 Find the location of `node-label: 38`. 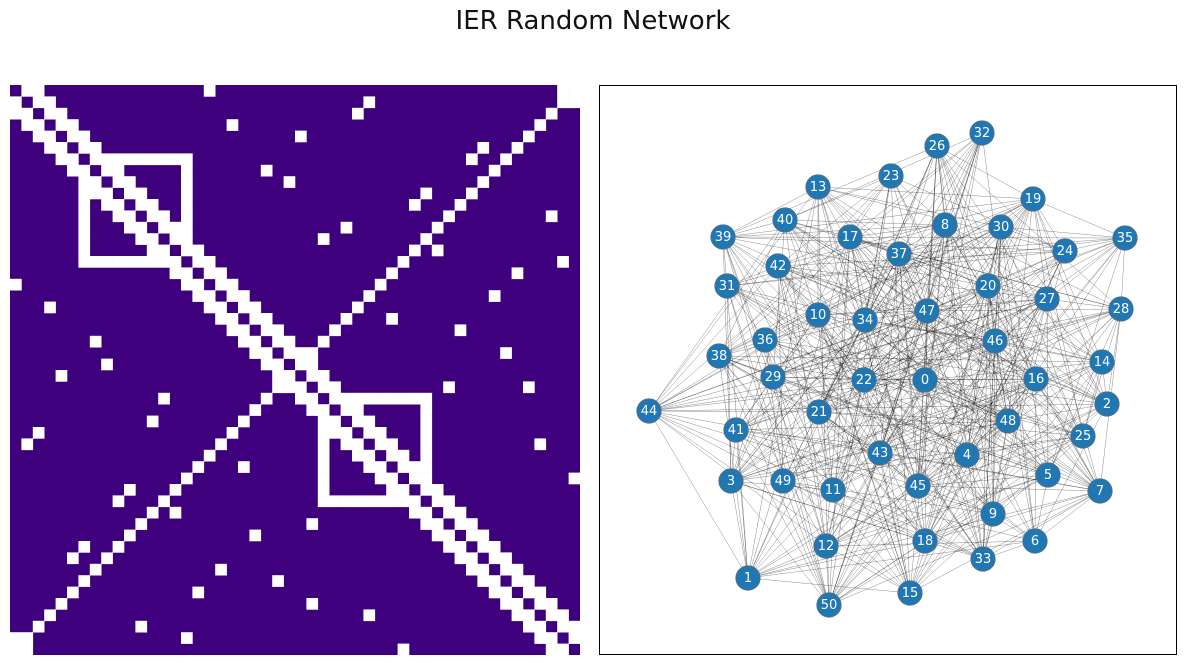

node-label: 38 is located at coordinates (719, 356).